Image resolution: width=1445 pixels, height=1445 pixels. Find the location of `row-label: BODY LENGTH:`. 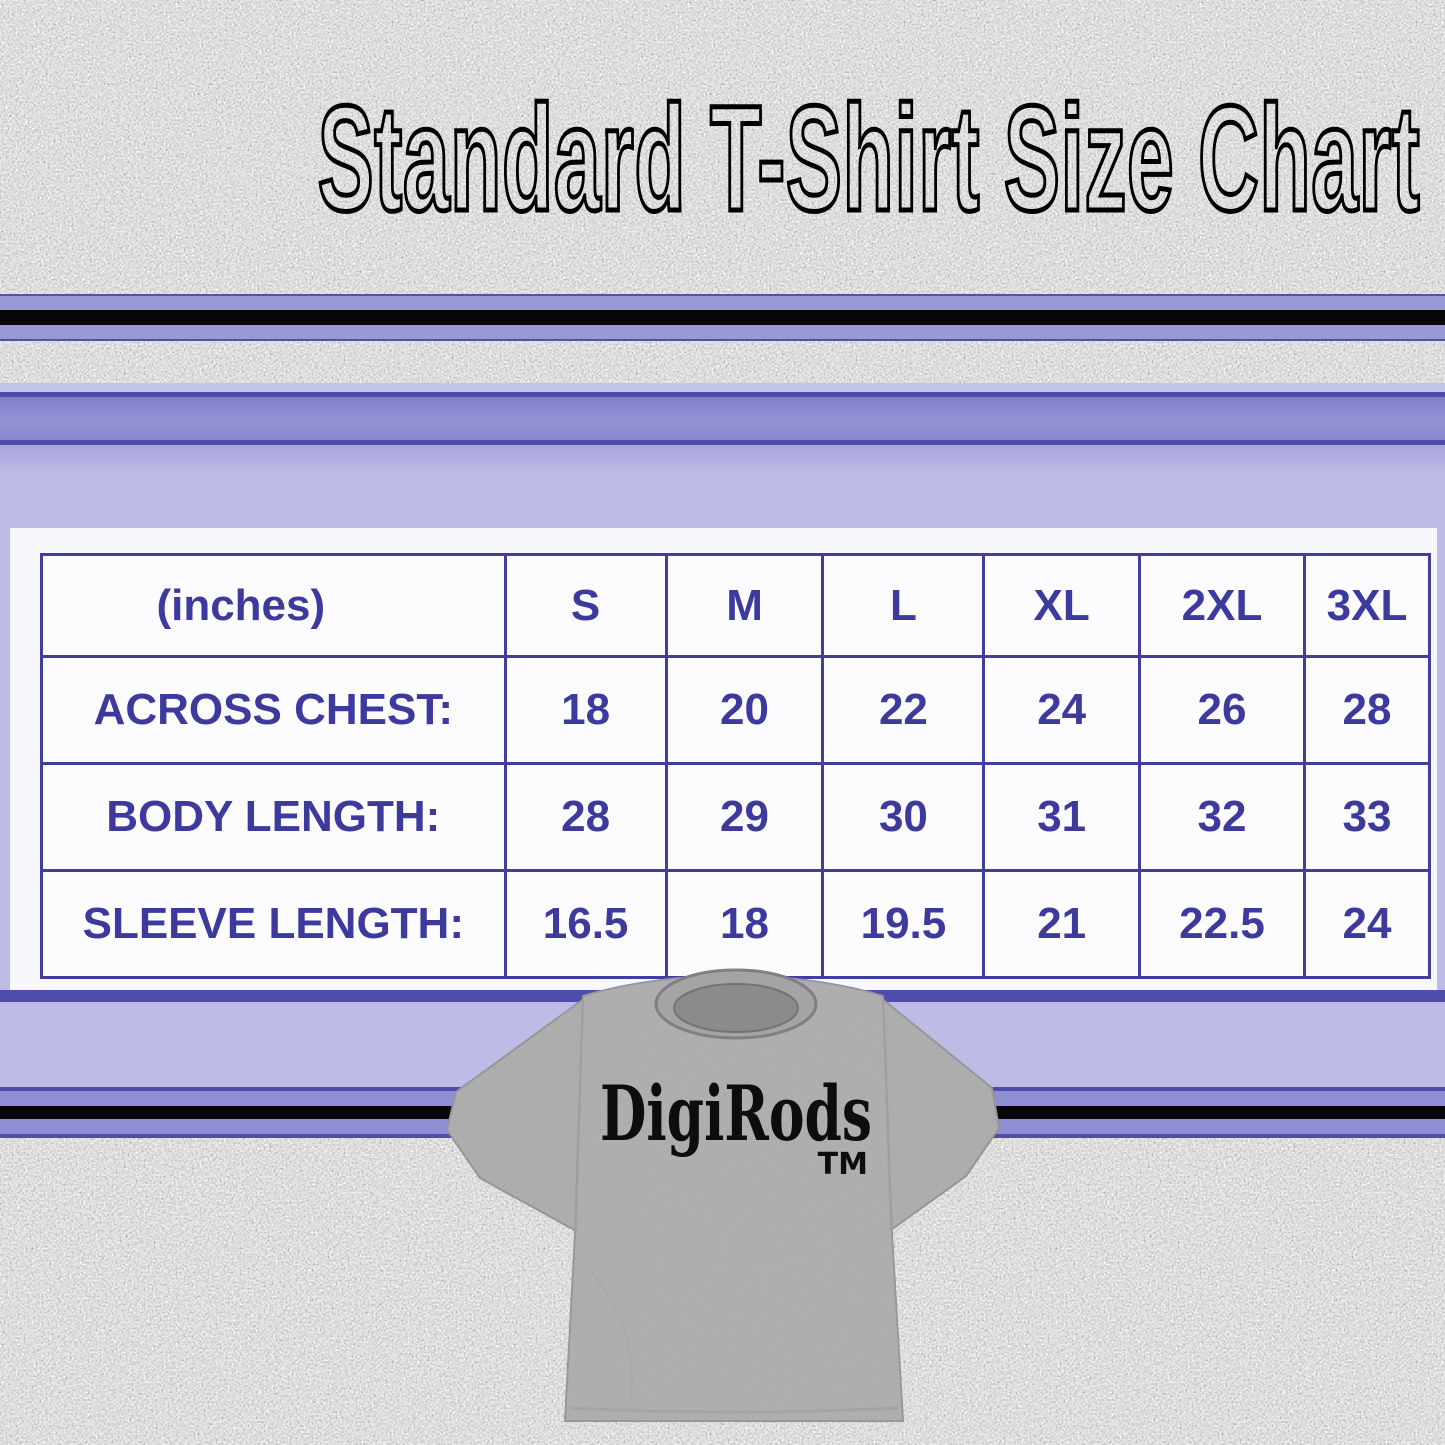

row-label: BODY LENGTH: is located at coordinates (273, 817).